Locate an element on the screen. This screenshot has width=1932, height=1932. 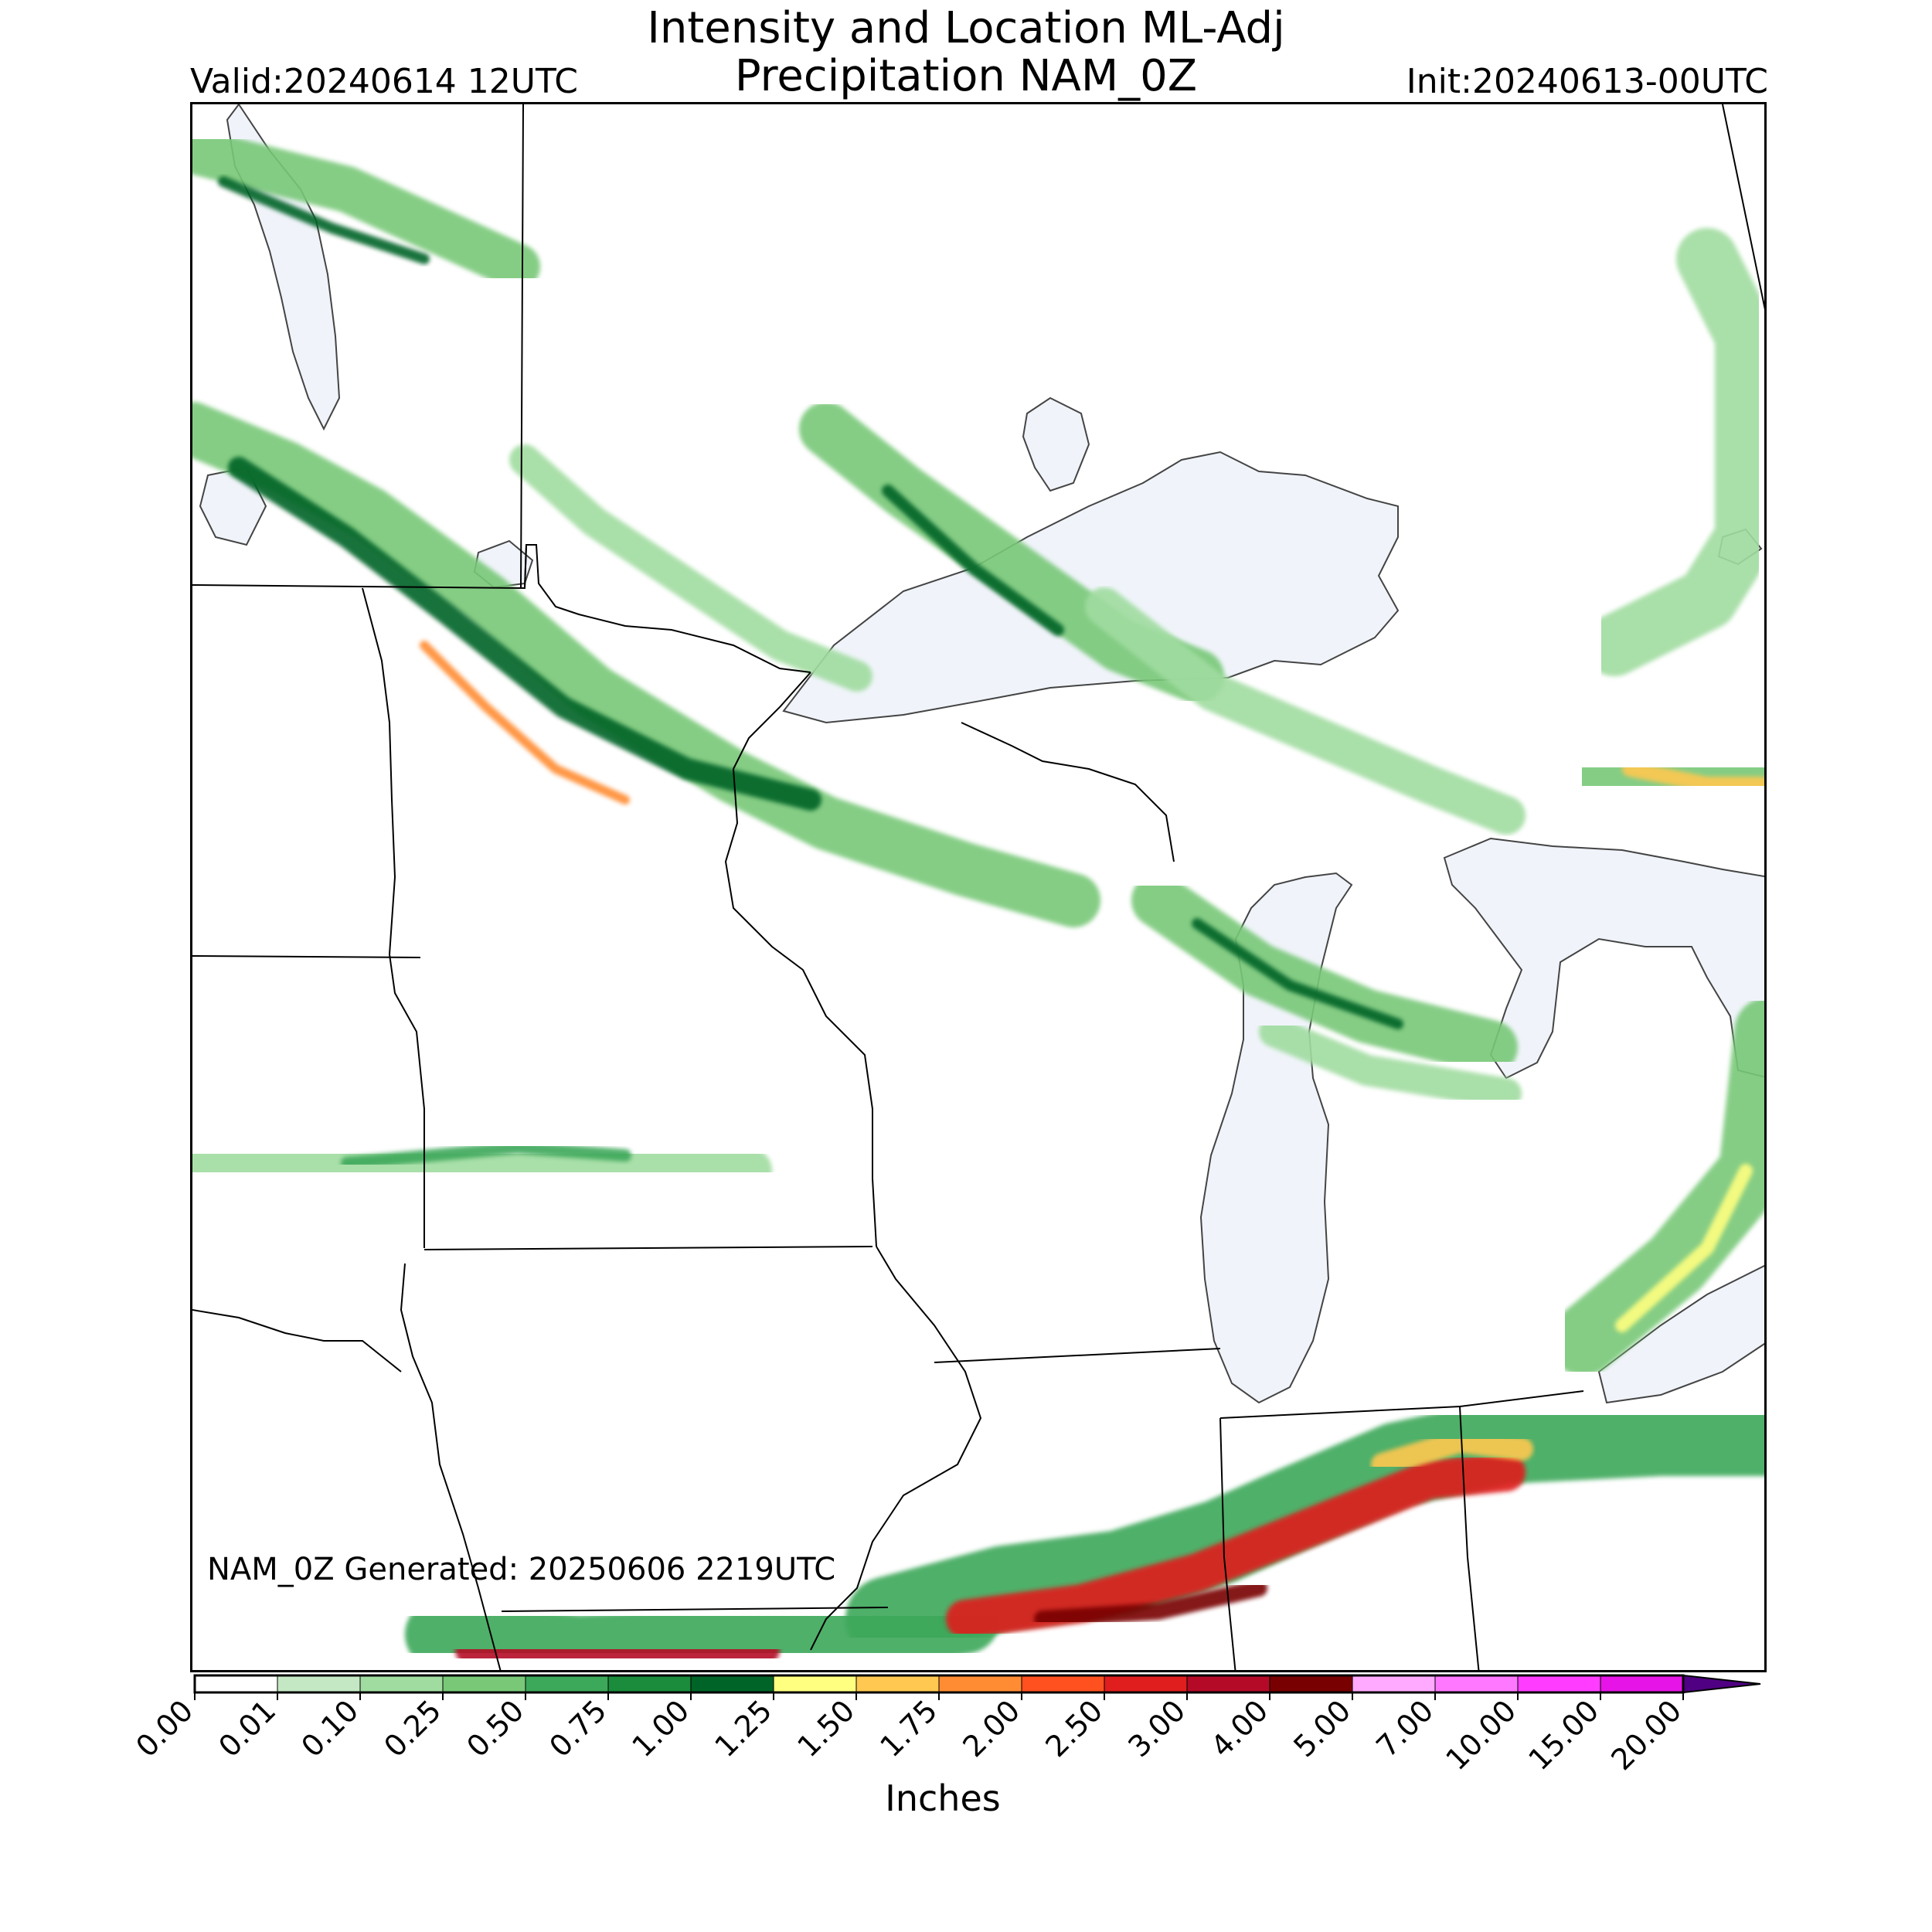
lake-superior is located at coordinates (1091, 588).